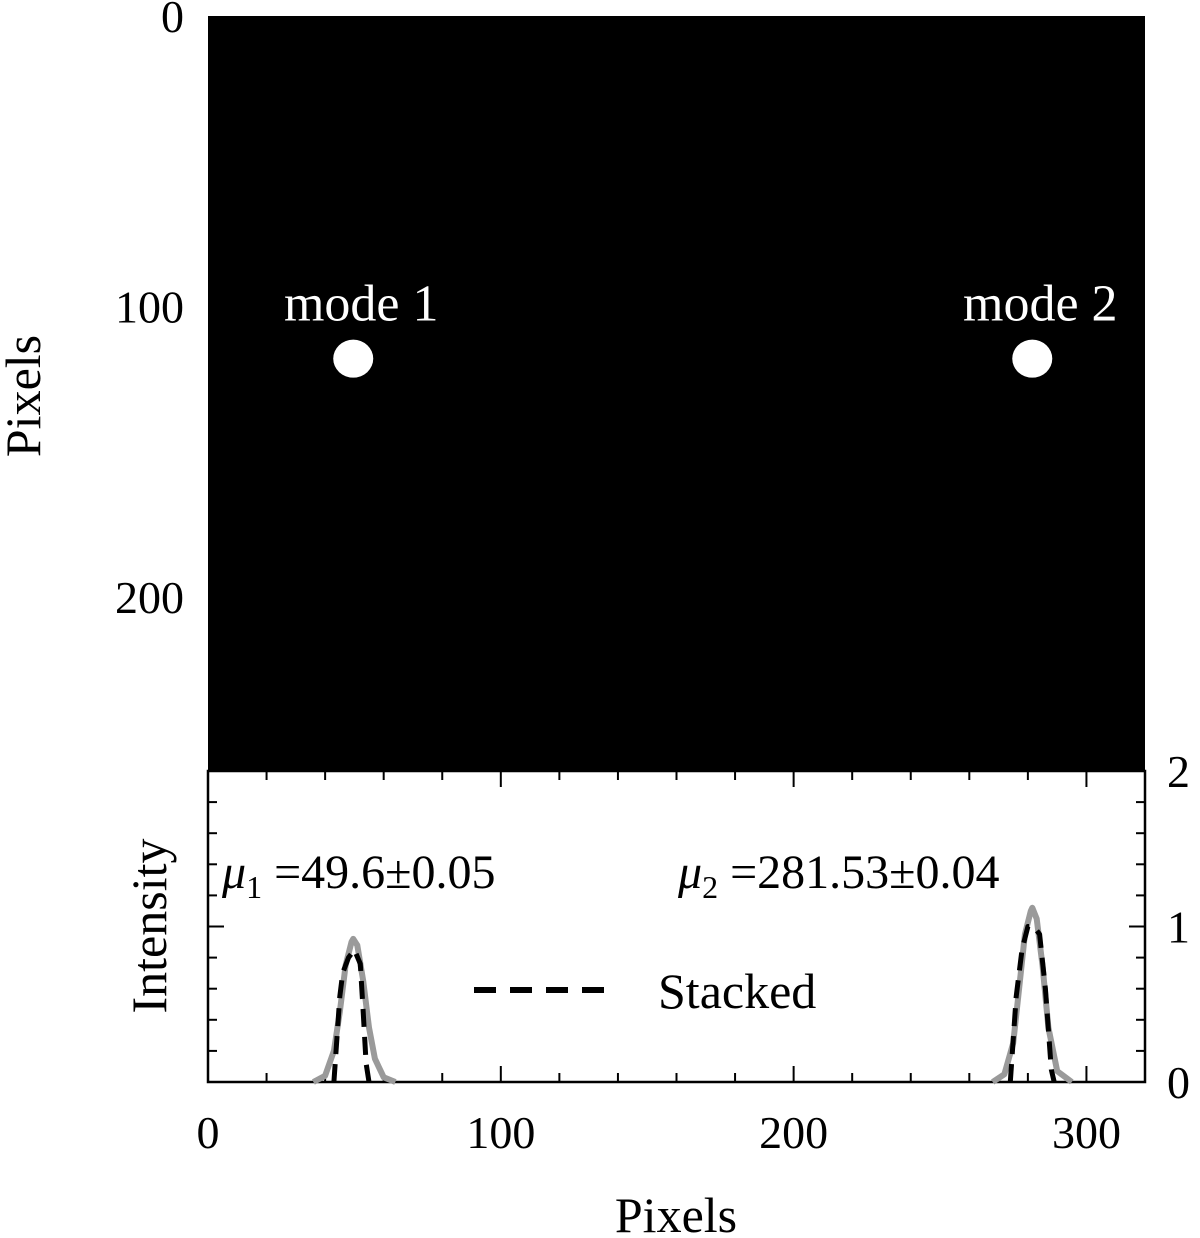 The width and height of the screenshot is (1200, 1238). Describe the element at coordinates (645, 991) in the screenshot. I see `legend: Stacked` at that location.